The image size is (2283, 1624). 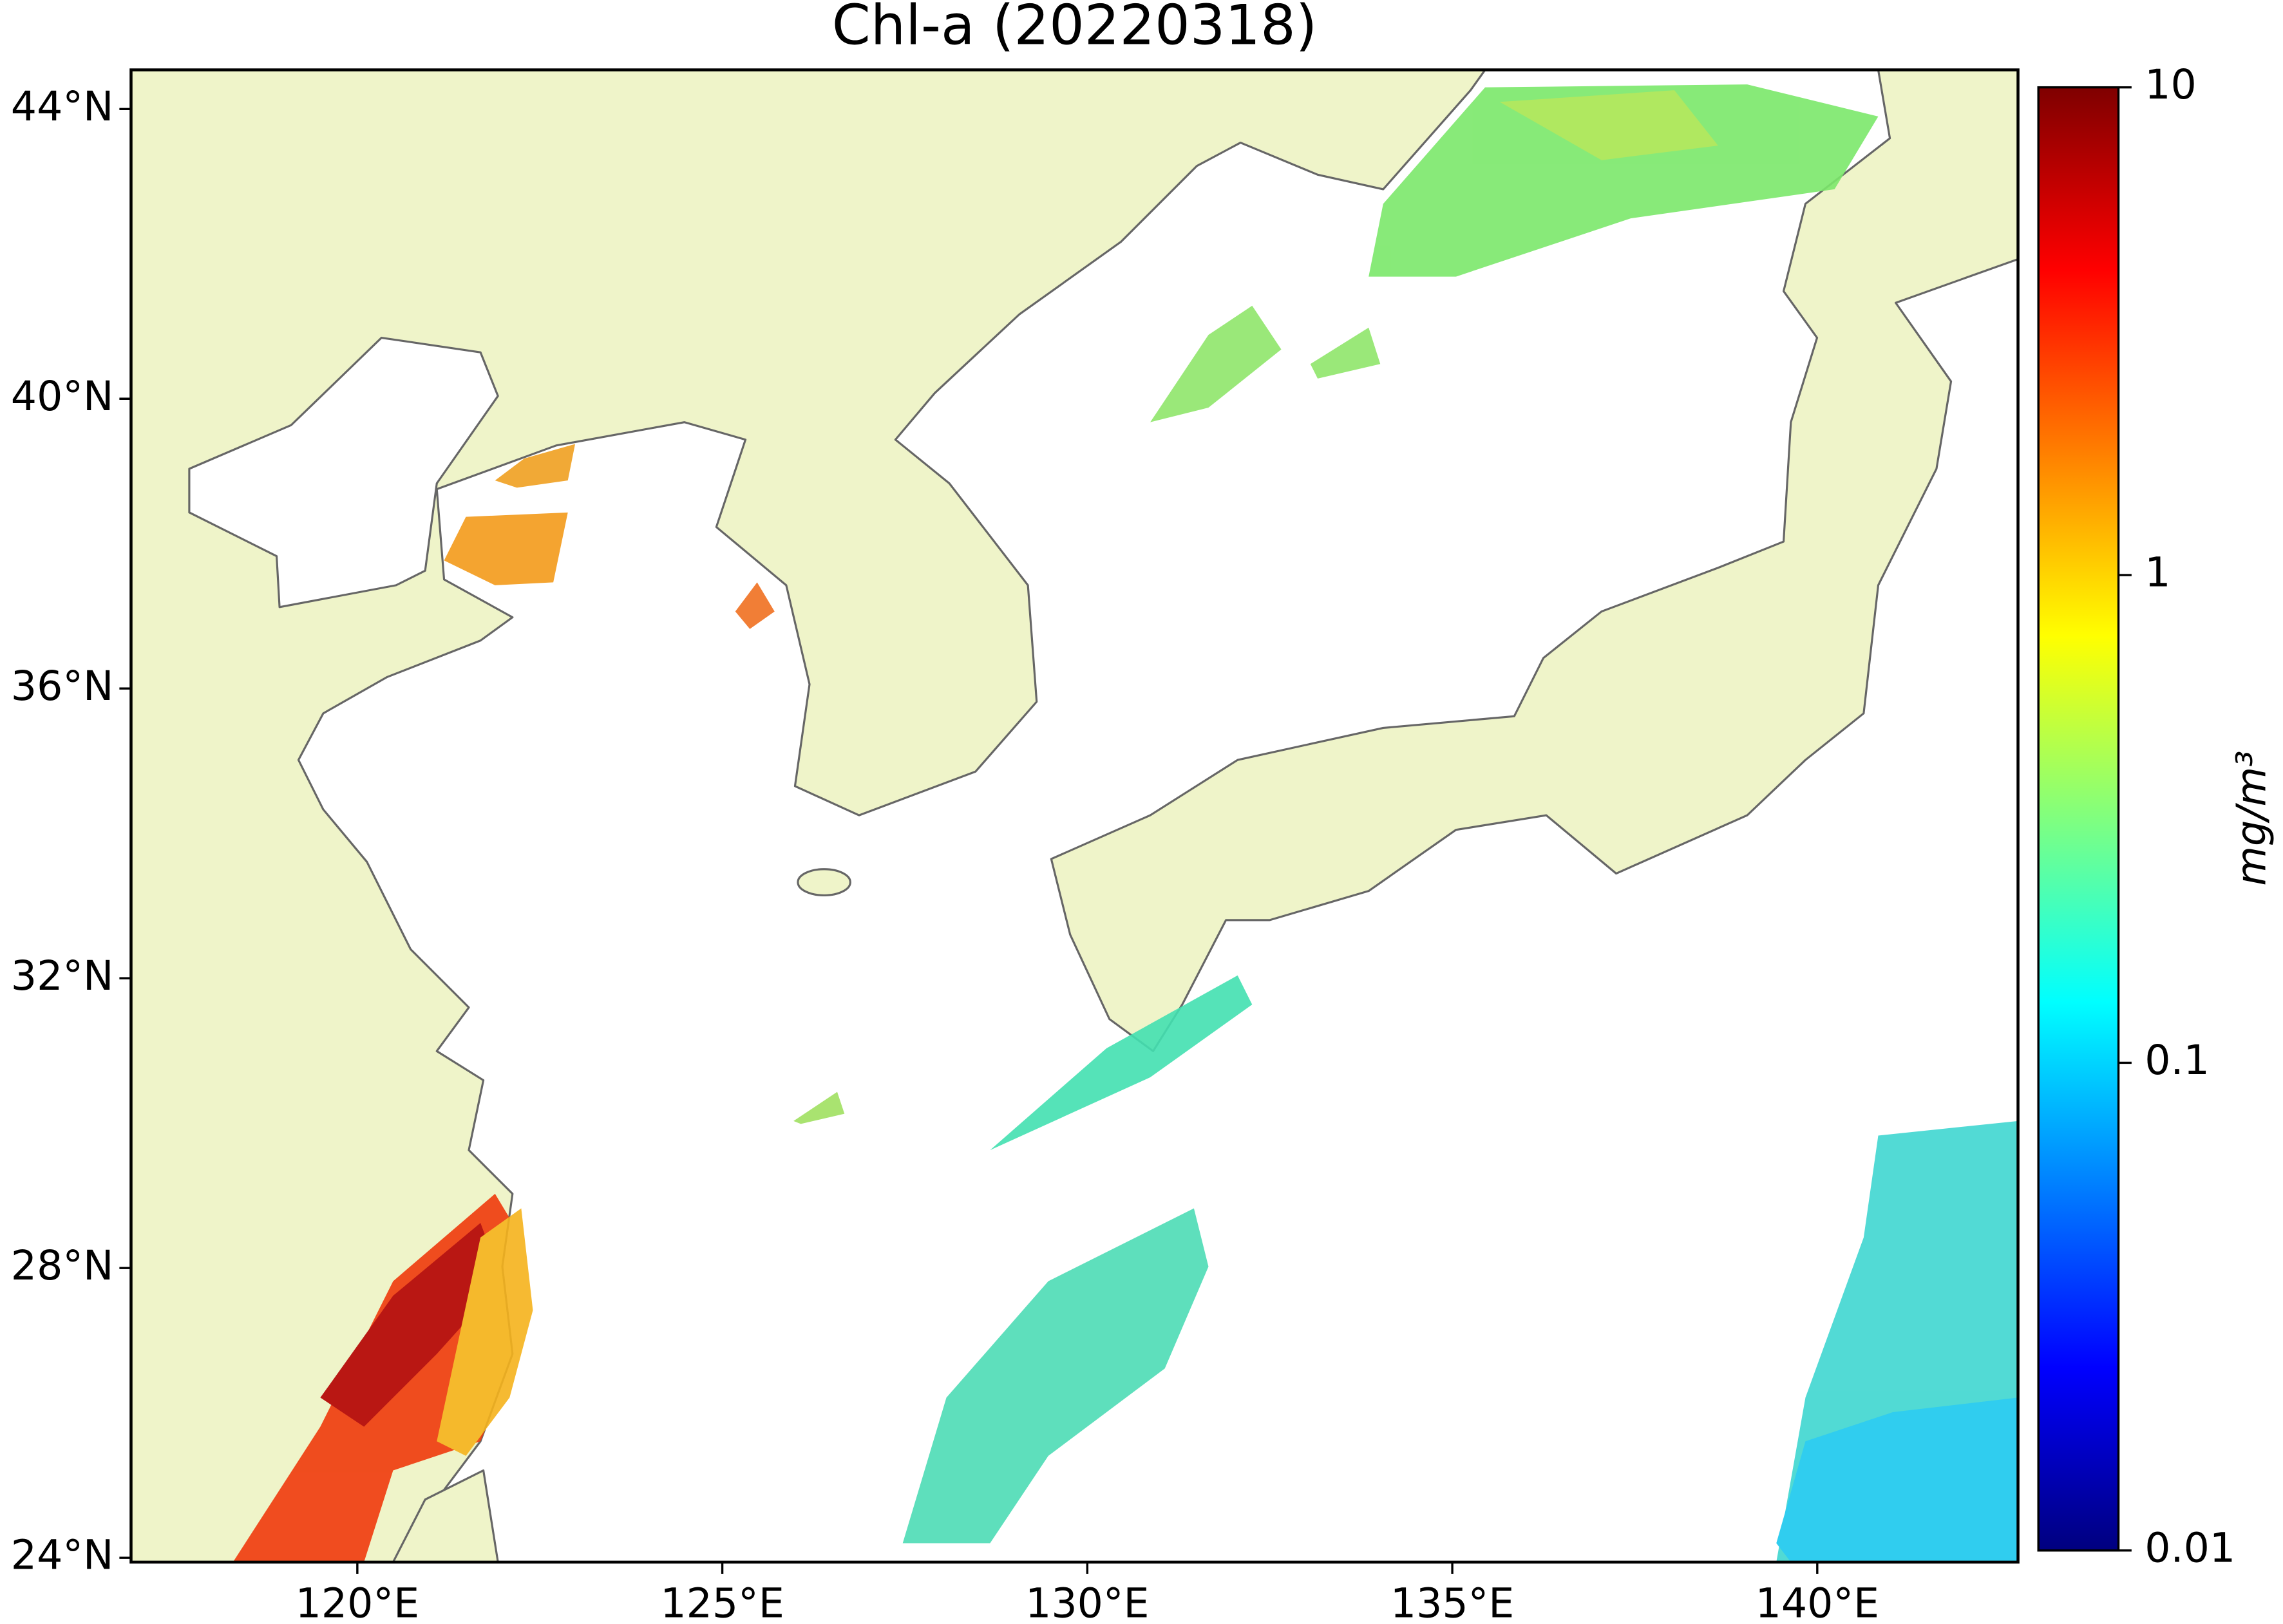 I want to click on y-tick-label: 28°N, so click(x=62, y=1266).